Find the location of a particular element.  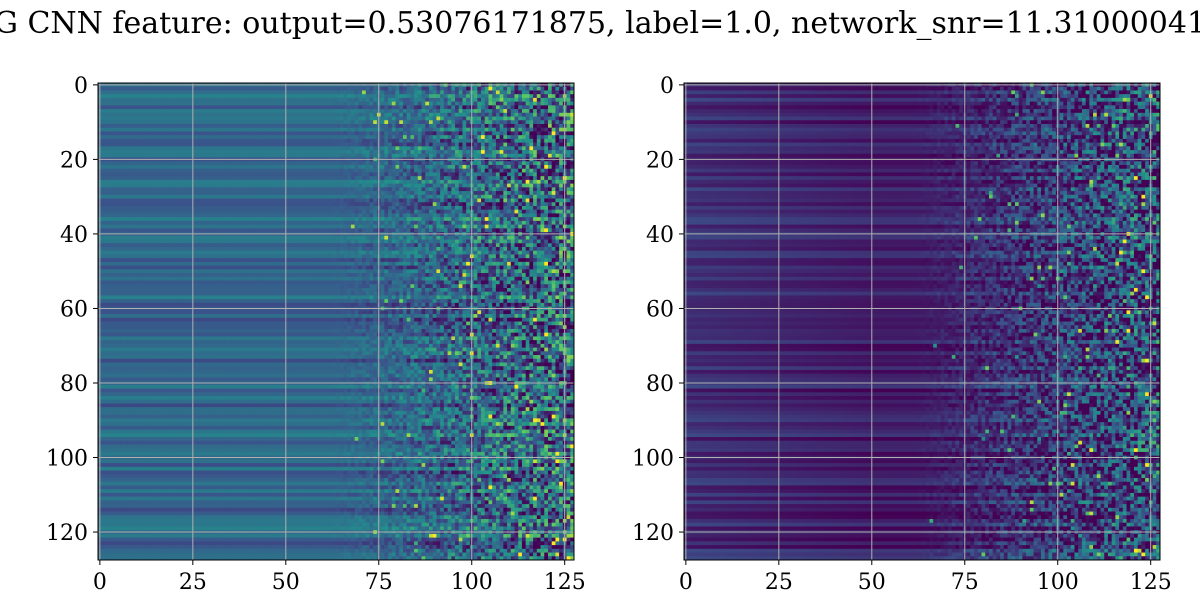

x-axis-ticks-right: 0 25 50 75 100 125 is located at coordinates (925, 577).